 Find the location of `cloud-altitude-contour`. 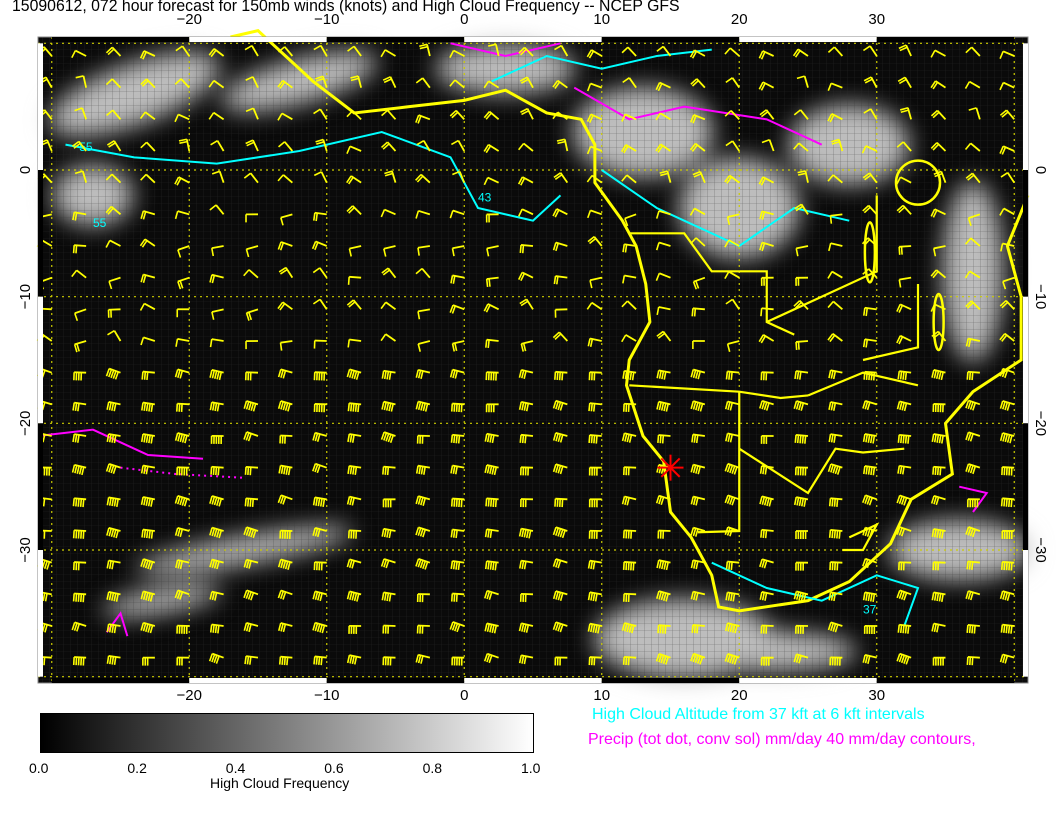

cloud-altitude-contour is located at coordinates (313, 176).